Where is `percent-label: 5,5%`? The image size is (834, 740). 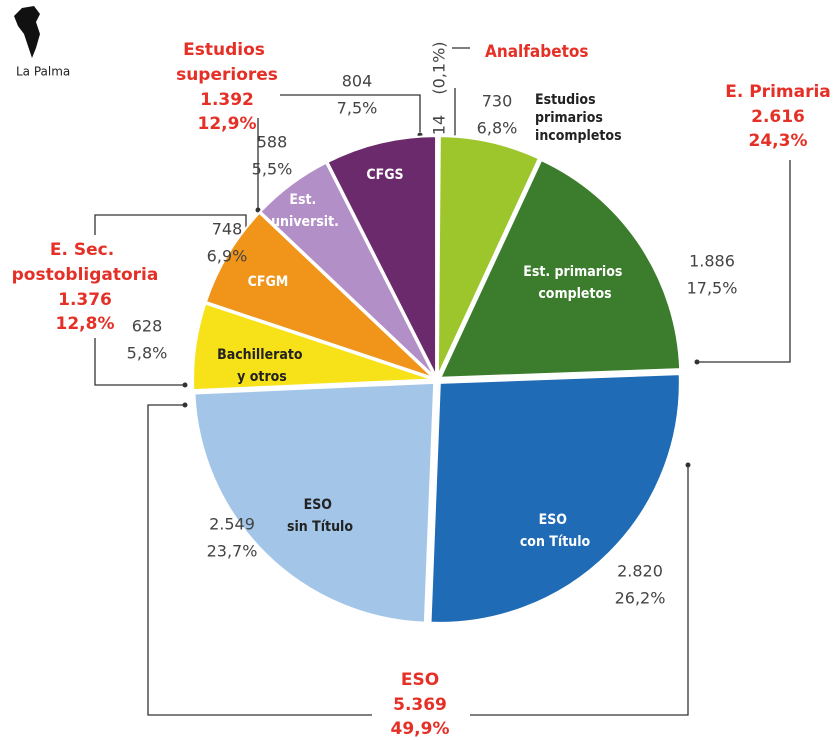 percent-label: 5,5% is located at coordinates (272, 169).